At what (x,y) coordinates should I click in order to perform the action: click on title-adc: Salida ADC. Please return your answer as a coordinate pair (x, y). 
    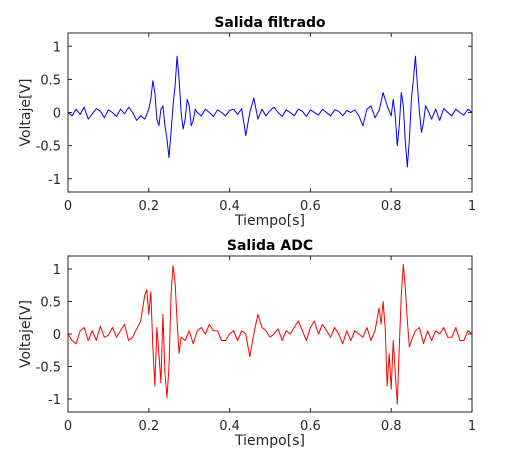
    Looking at the image, I should click on (270, 246).